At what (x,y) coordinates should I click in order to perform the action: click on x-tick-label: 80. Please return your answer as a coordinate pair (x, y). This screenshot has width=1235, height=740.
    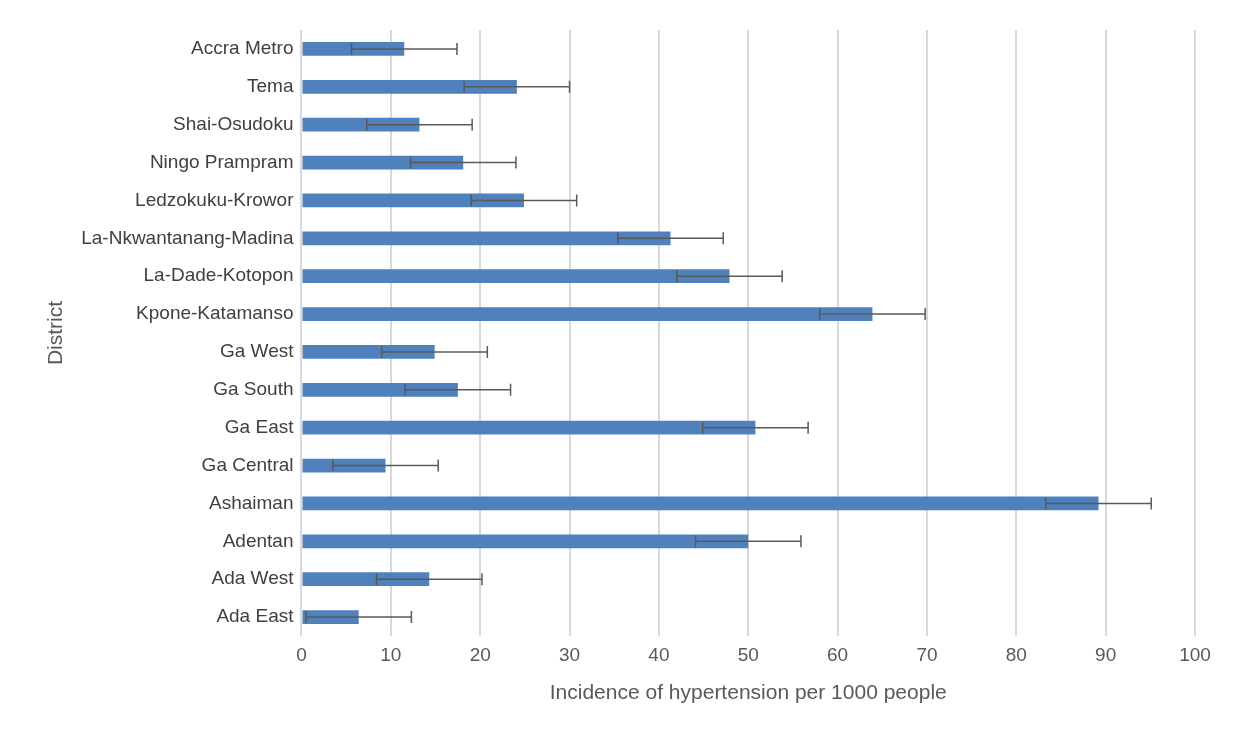
    Looking at the image, I should click on (1016, 654).